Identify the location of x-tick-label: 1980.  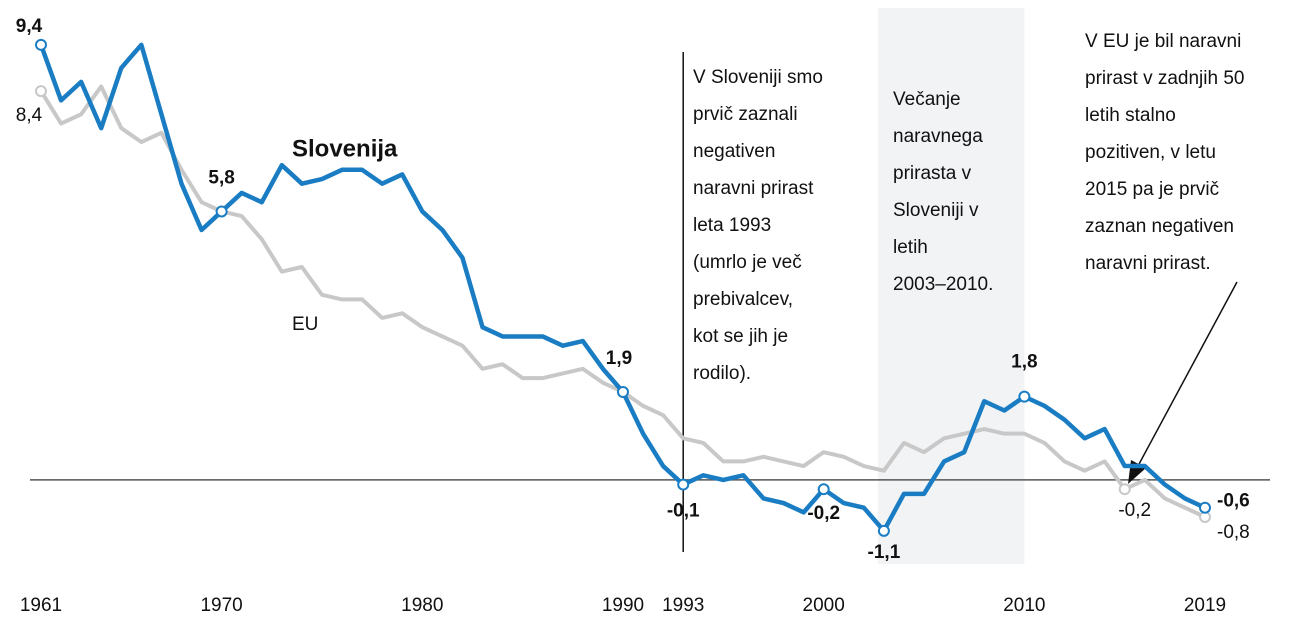
(422, 605).